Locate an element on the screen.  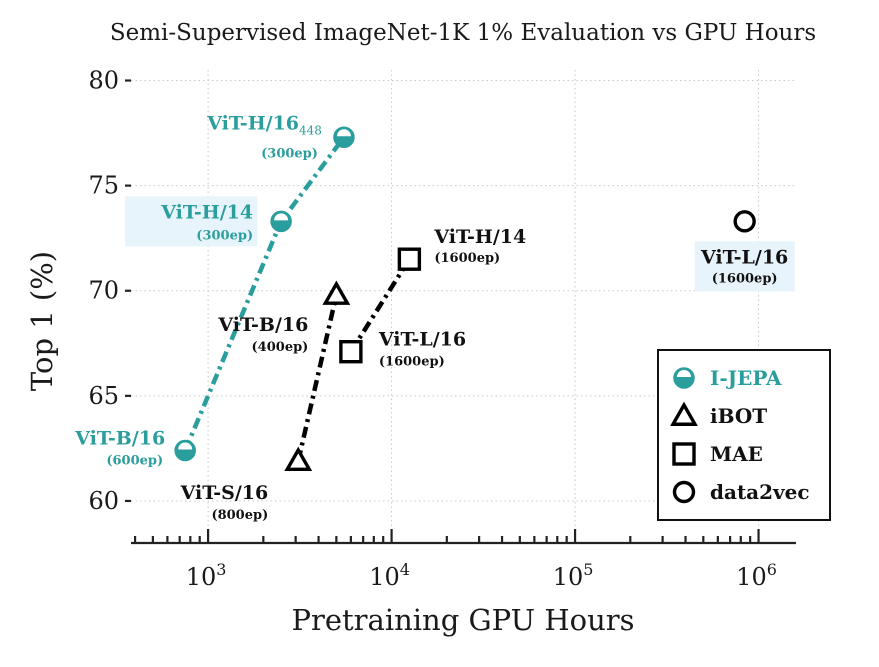
y-tick-label: 75 is located at coordinates (103, 186).